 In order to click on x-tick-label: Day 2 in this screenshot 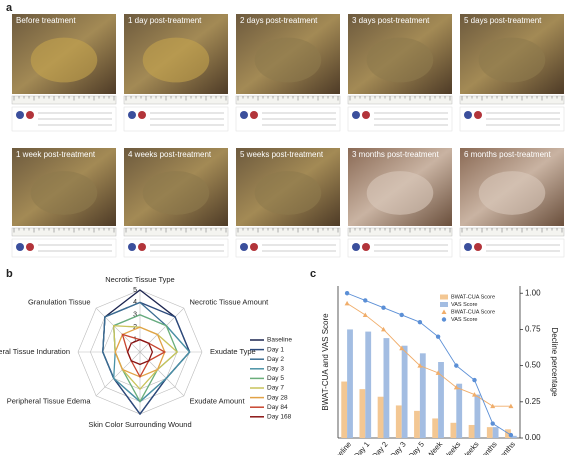, I will do `click(379, 447)`.